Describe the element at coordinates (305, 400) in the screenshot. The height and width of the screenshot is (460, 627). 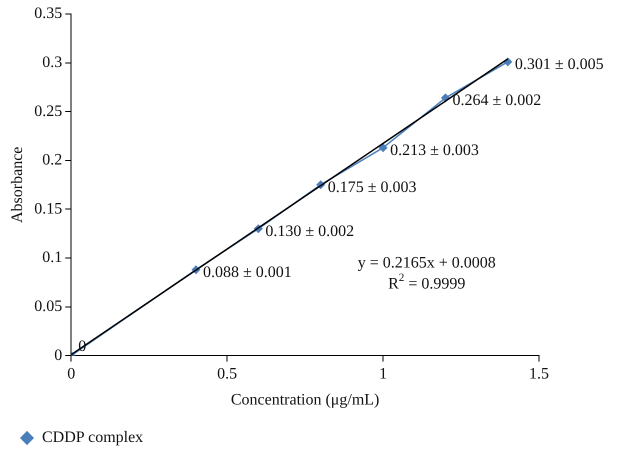
I see `x-axis-title: Concentration (μg/mL)` at that location.